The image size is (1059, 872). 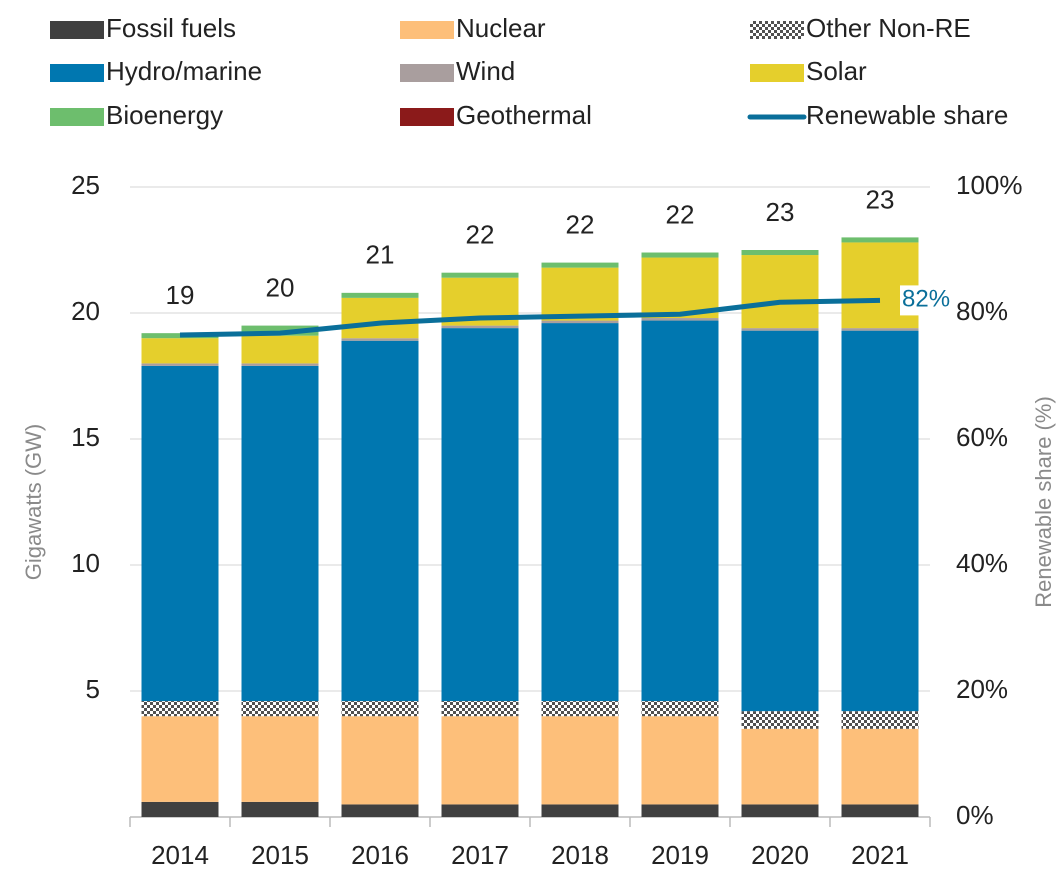 I want to click on total-label: 20, so click(x=280, y=287).